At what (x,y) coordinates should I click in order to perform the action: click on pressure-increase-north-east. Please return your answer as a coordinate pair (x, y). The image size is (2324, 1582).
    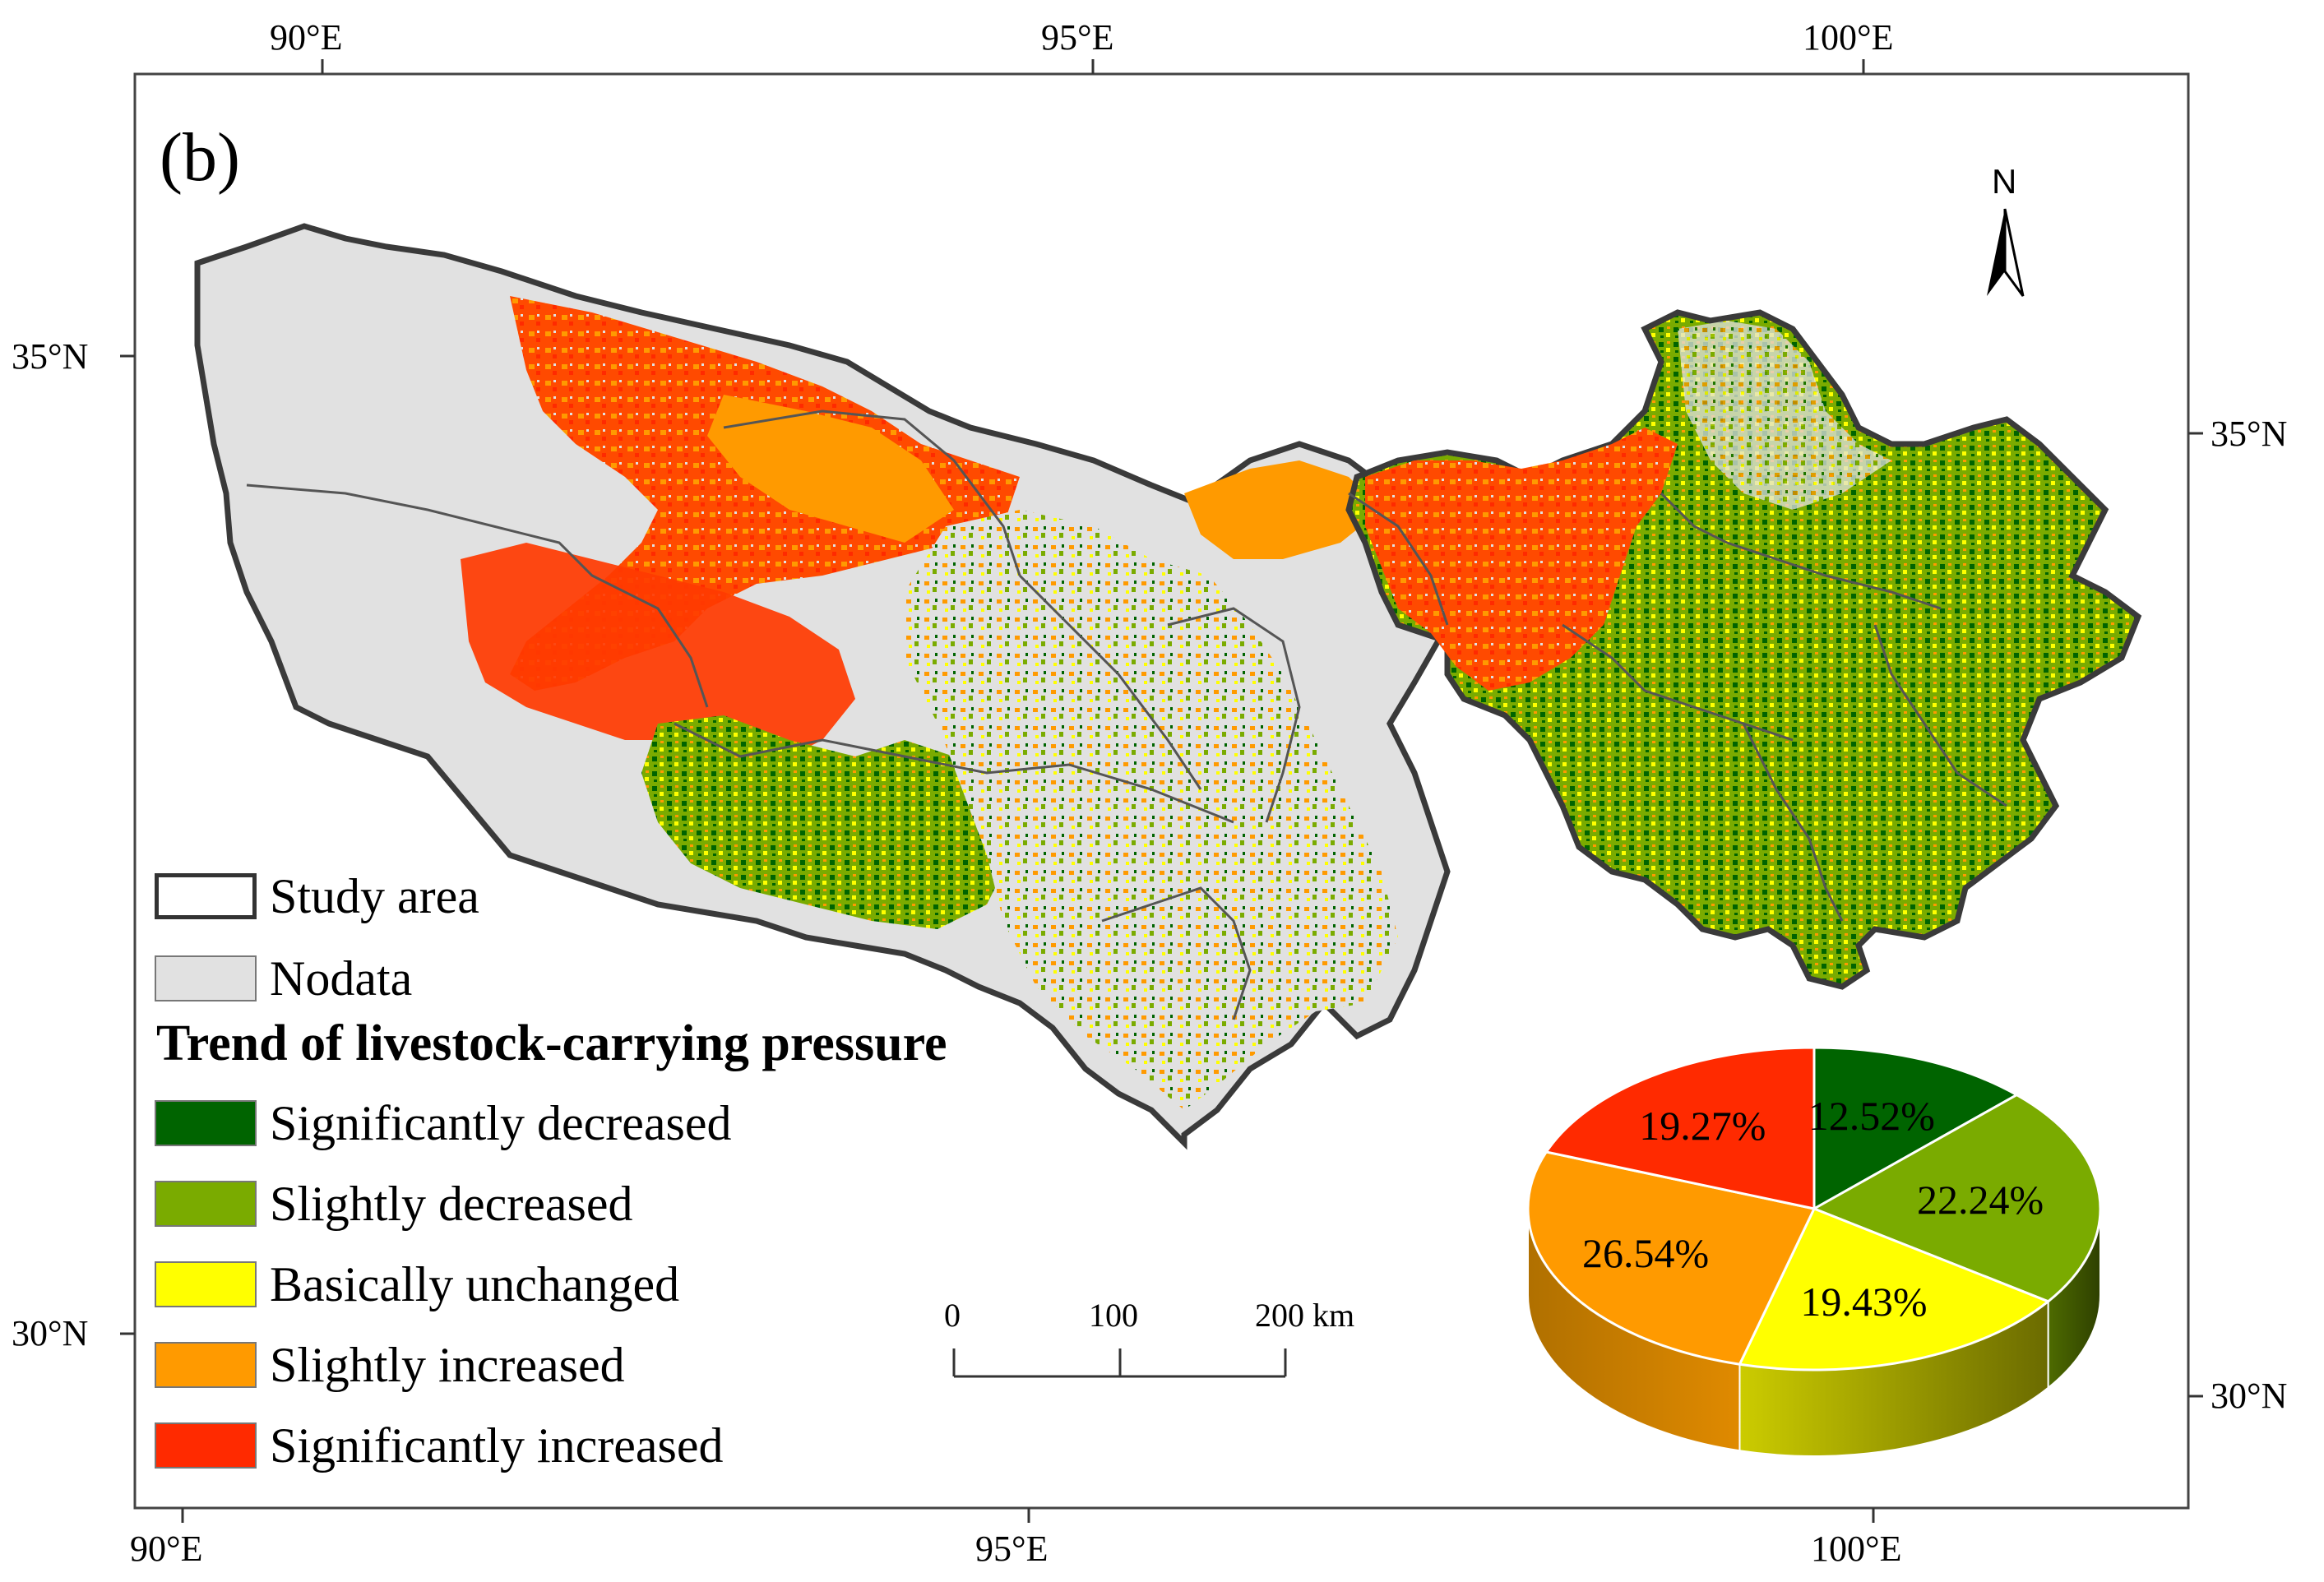
    Looking at the image, I should click on (1521, 559).